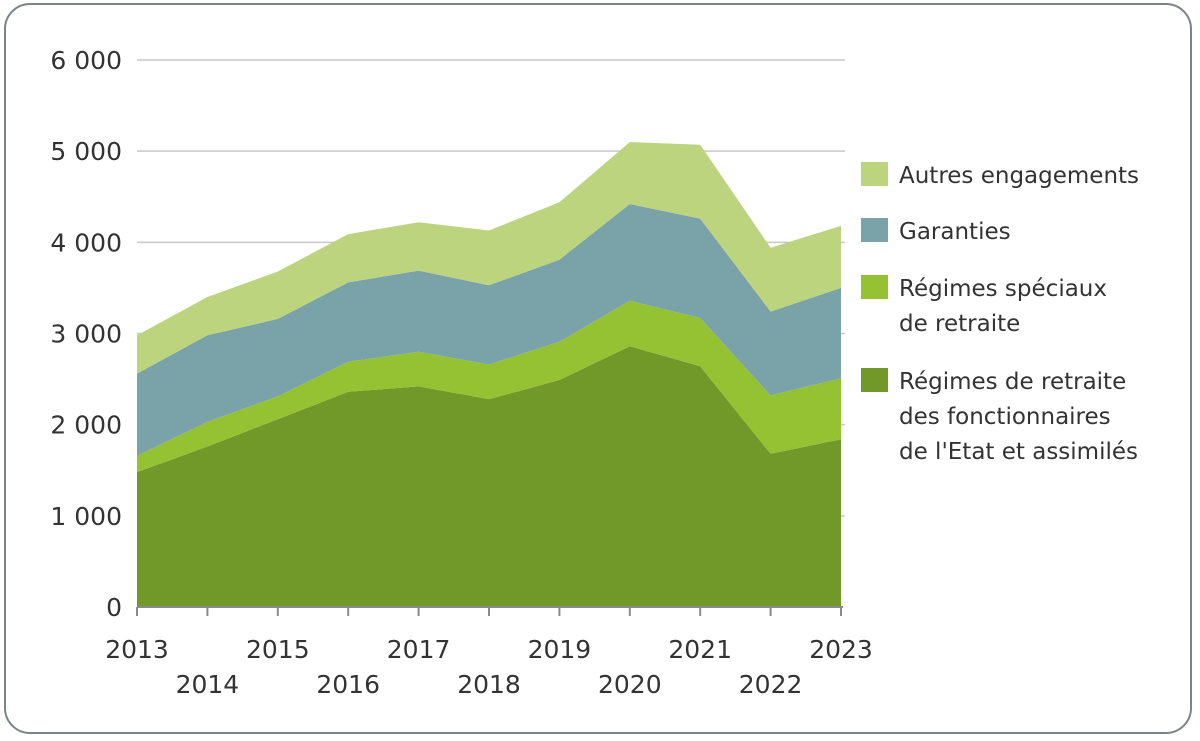 Image resolution: width=1200 pixels, height=741 pixels. I want to click on y-tick-label-1: 1 000, so click(86, 516).